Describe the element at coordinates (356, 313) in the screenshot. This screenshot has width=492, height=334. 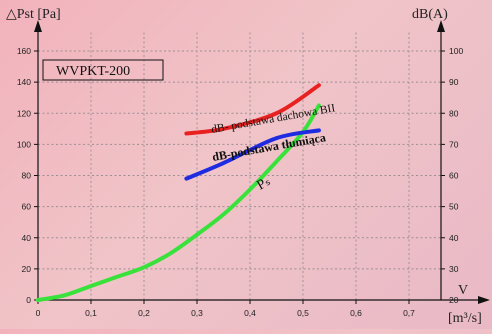
I see `x-tick-label: 0,6` at that location.